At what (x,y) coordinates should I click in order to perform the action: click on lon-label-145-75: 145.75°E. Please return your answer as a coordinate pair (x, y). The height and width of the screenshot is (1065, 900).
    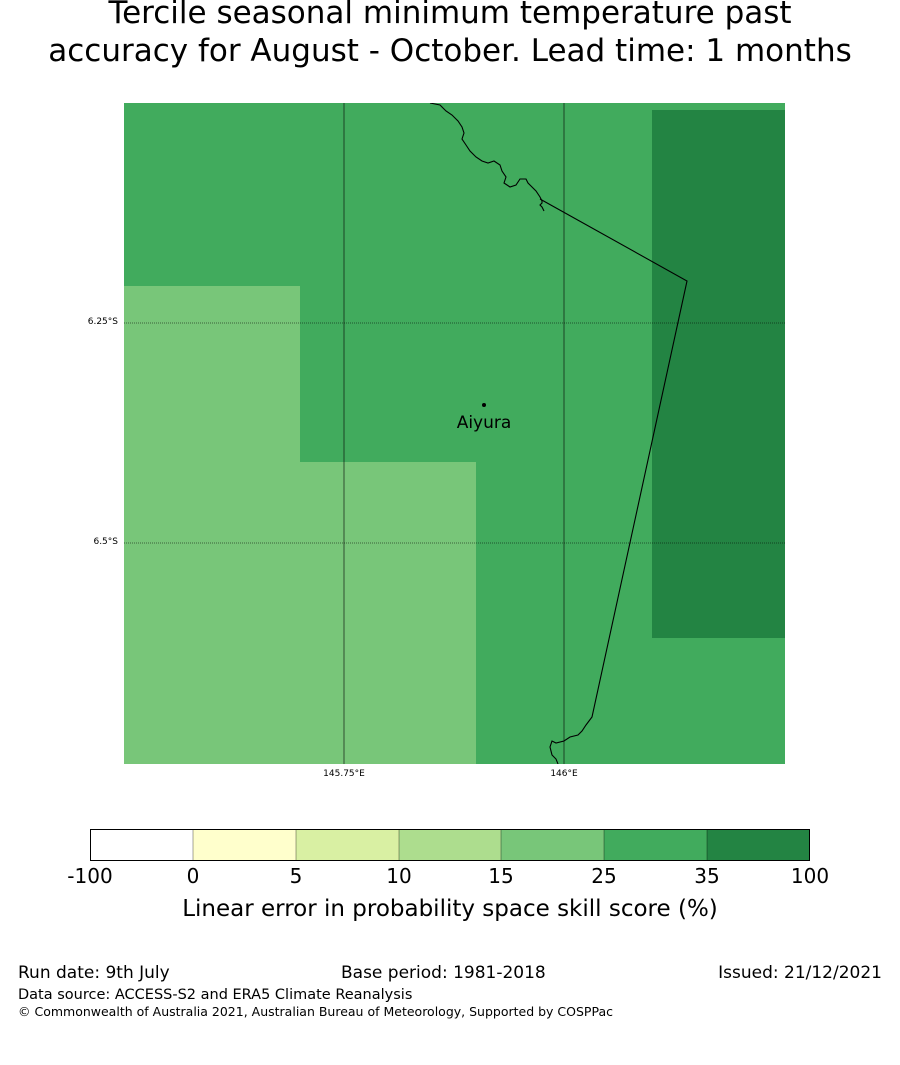
    Looking at the image, I should click on (344, 774).